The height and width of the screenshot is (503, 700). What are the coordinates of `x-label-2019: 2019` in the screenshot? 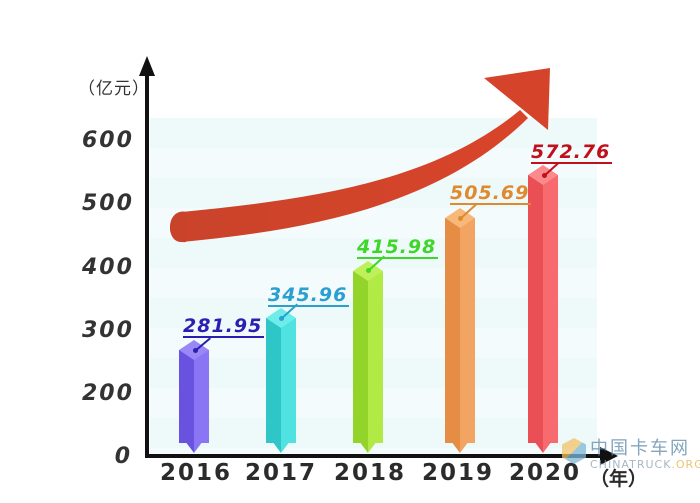 It's located at (457, 473).